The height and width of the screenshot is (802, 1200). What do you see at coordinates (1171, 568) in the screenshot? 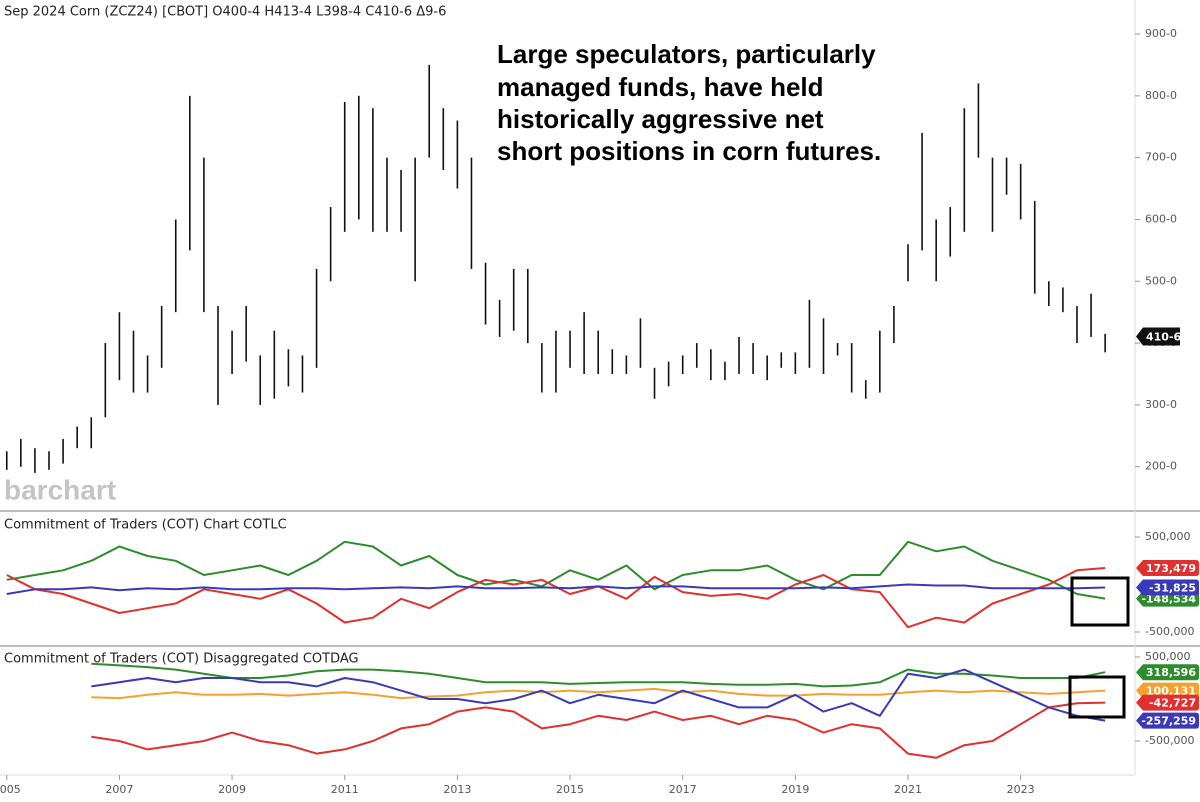
I see `value-tag-label: 173,479` at bounding box center [1171, 568].